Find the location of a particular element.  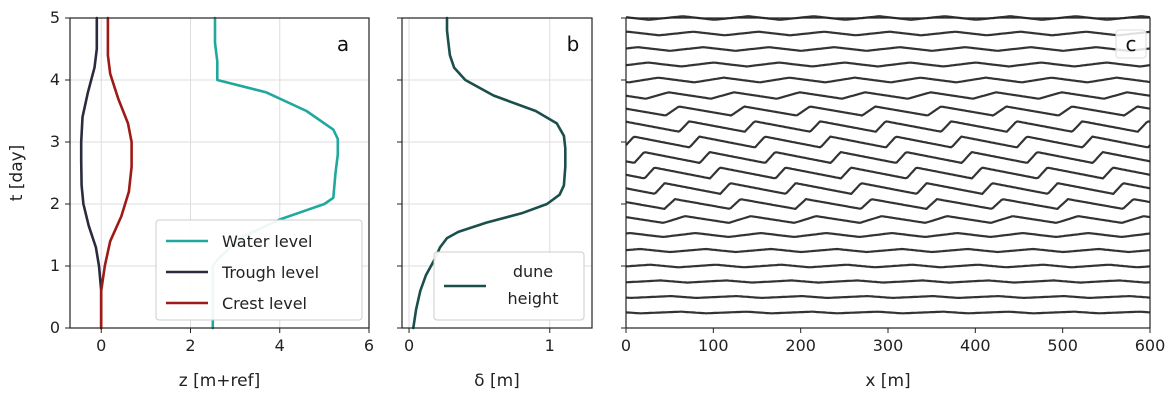

panel-label-background-c is located at coordinates (1131, 44).